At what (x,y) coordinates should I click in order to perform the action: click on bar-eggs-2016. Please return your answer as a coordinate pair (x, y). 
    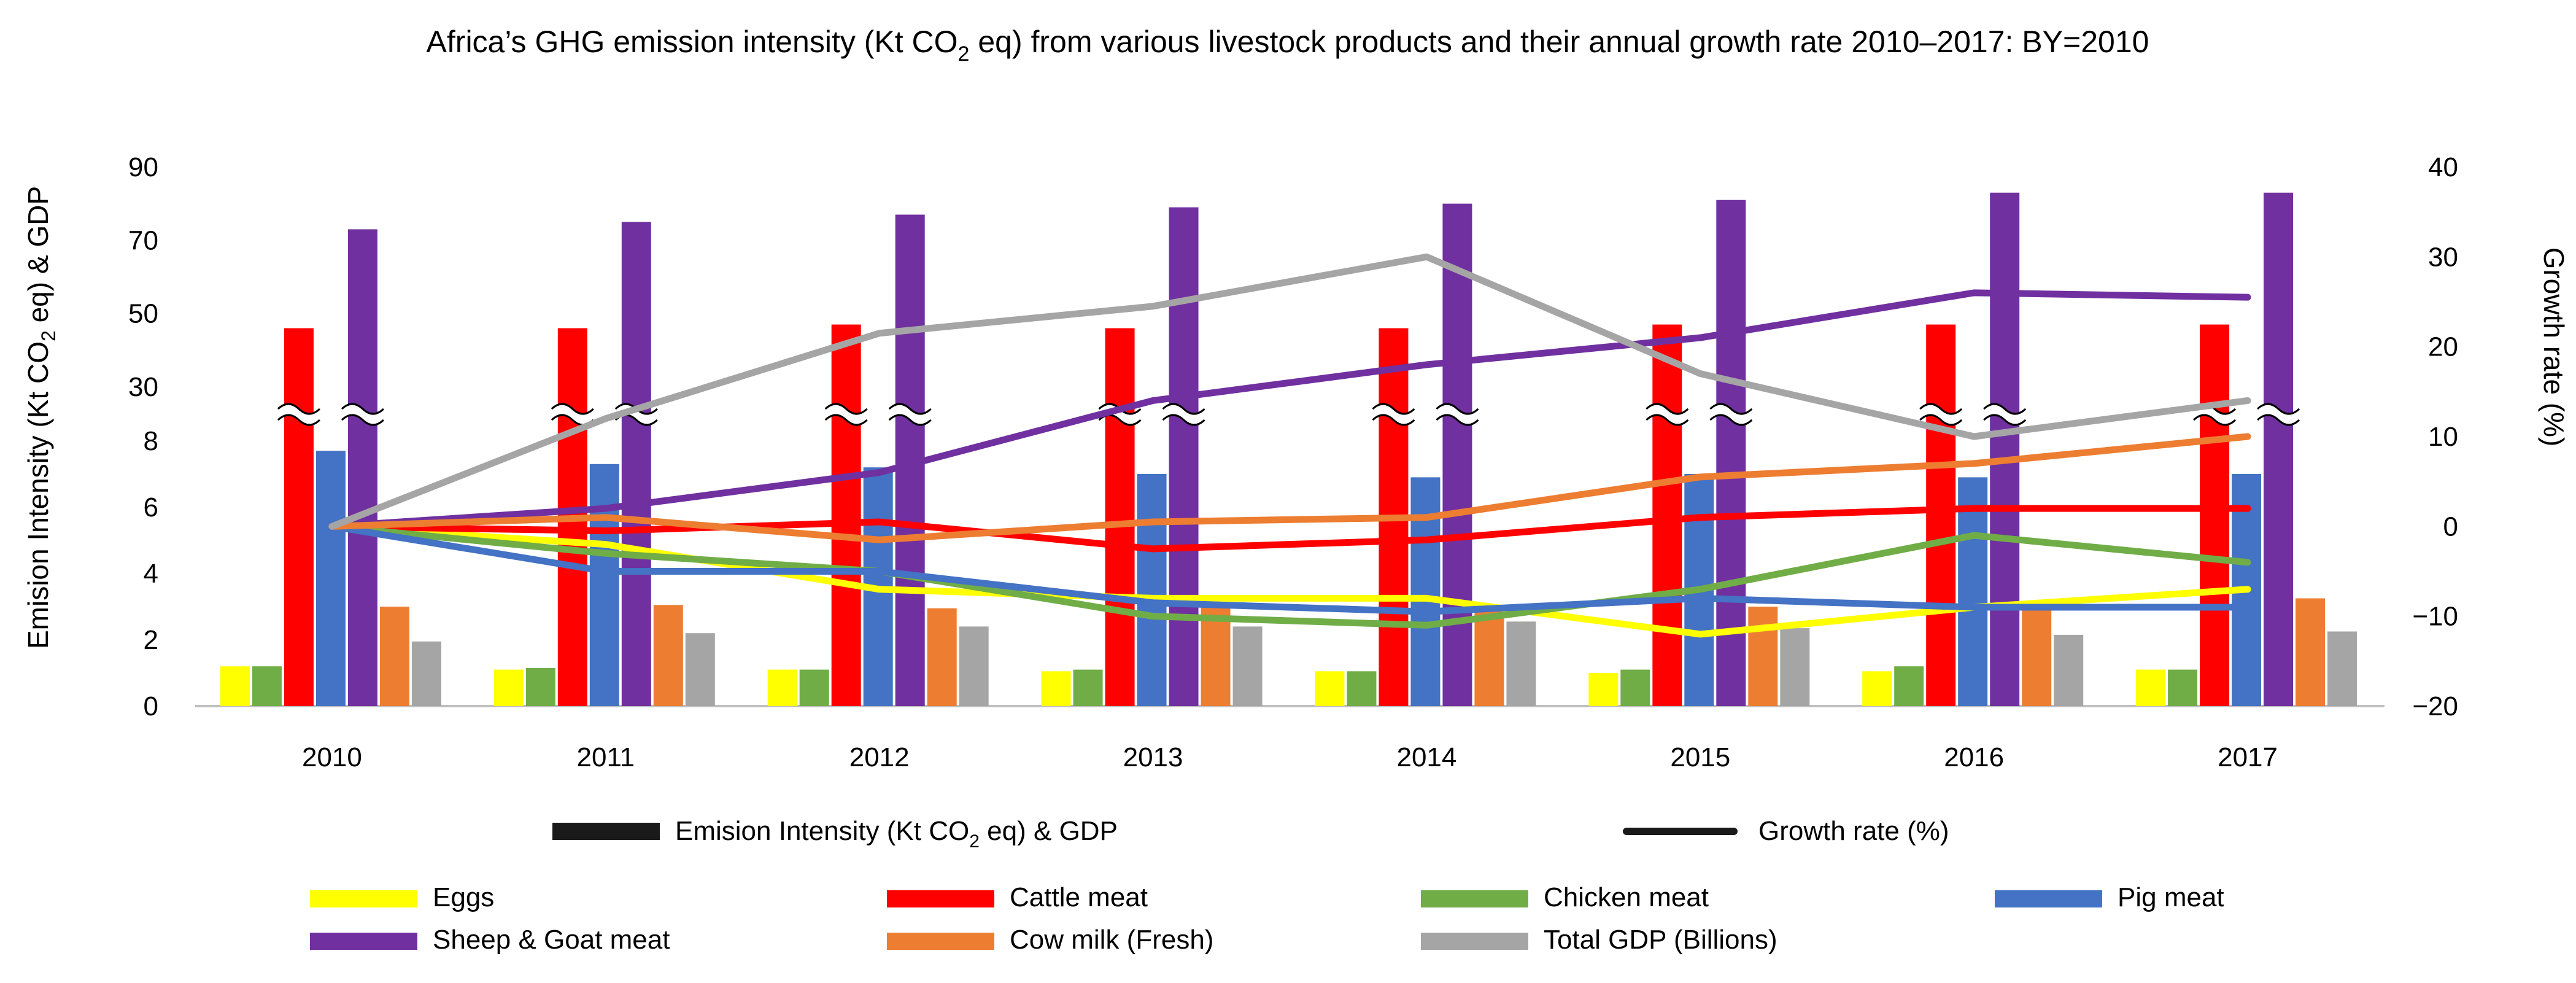
    Looking at the image, I should click on (1877, 688).